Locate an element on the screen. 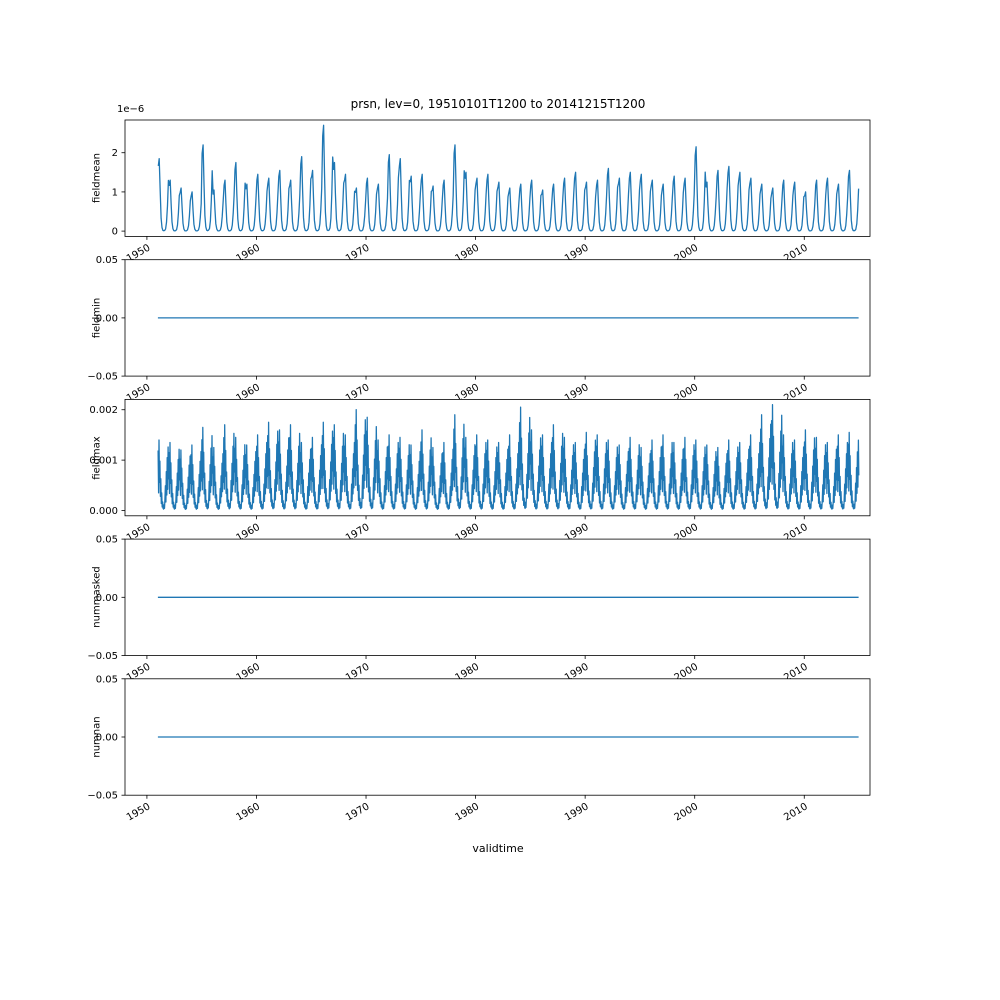 The height and width of the screenshot is (1000, 1000). ytick-label: 2 is located at coordinates (115, 153).